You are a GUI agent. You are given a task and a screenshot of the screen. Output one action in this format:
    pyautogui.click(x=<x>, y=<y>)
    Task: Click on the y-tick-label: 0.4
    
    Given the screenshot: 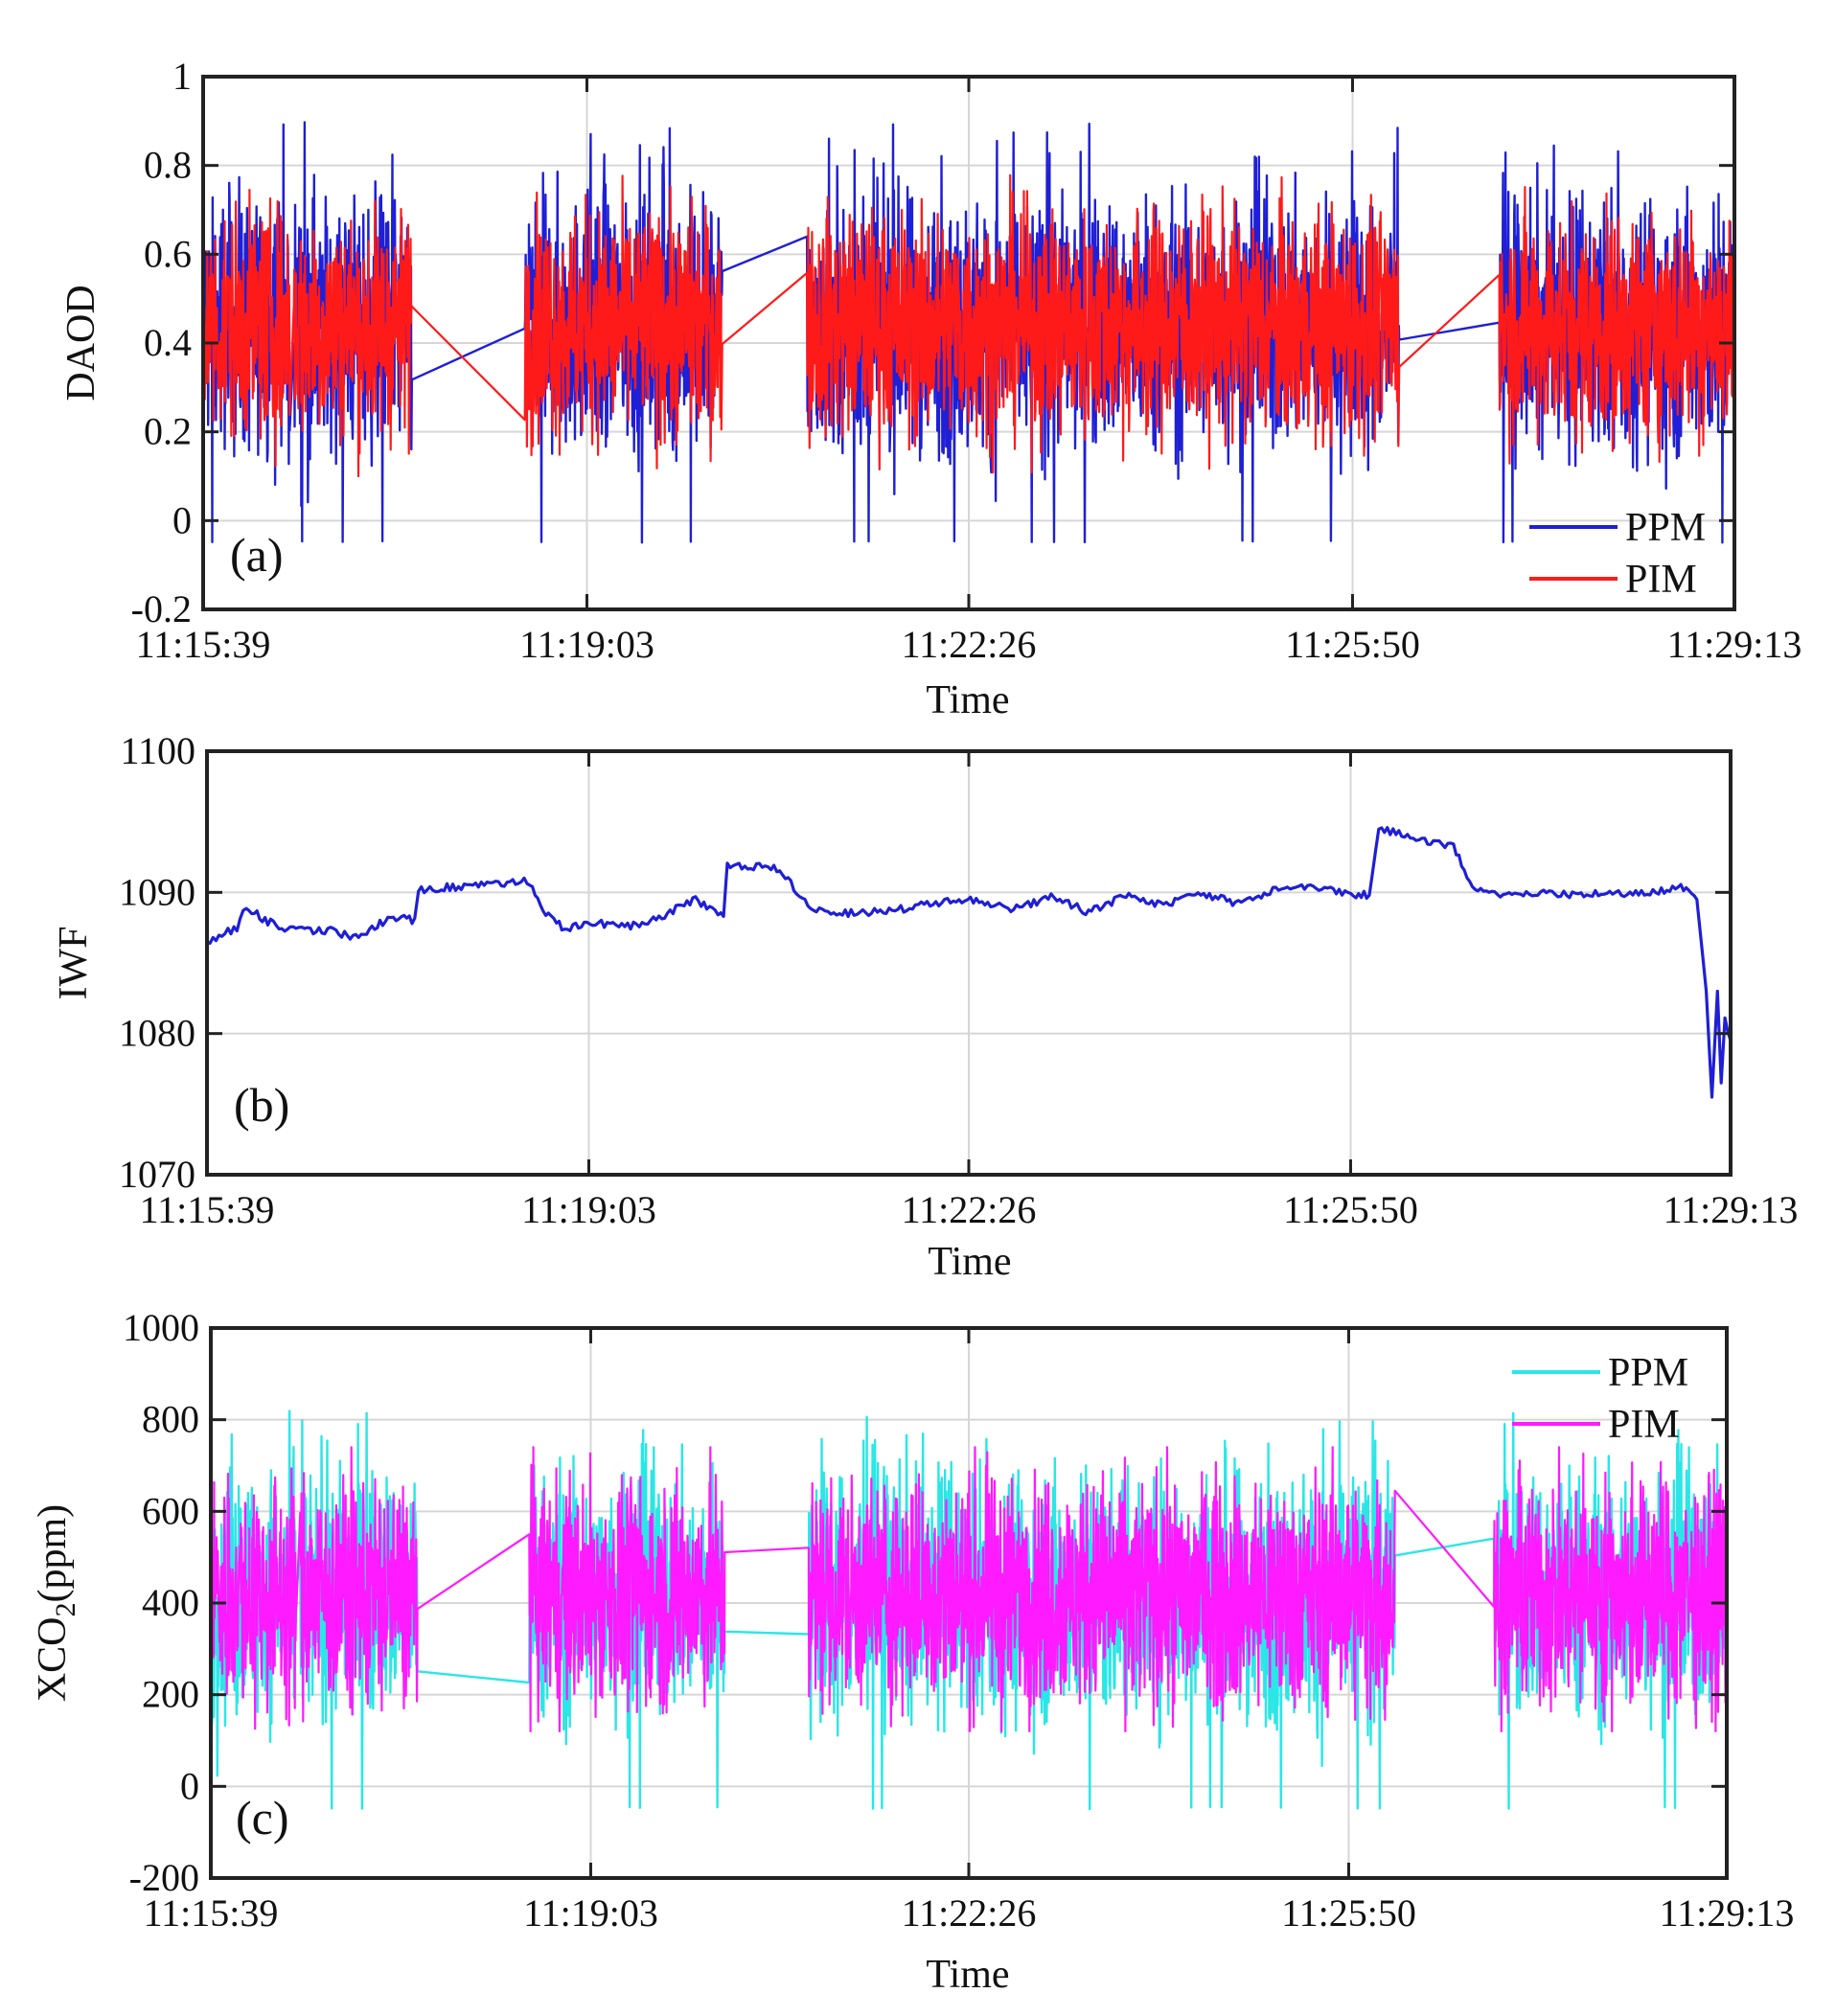 What is the action you would take?
    pyautogui.click(x=168, y=343)
    